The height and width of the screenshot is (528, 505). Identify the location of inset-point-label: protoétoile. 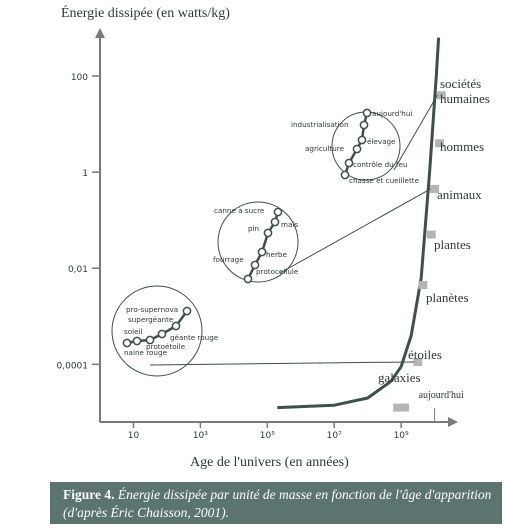
(166, 346).